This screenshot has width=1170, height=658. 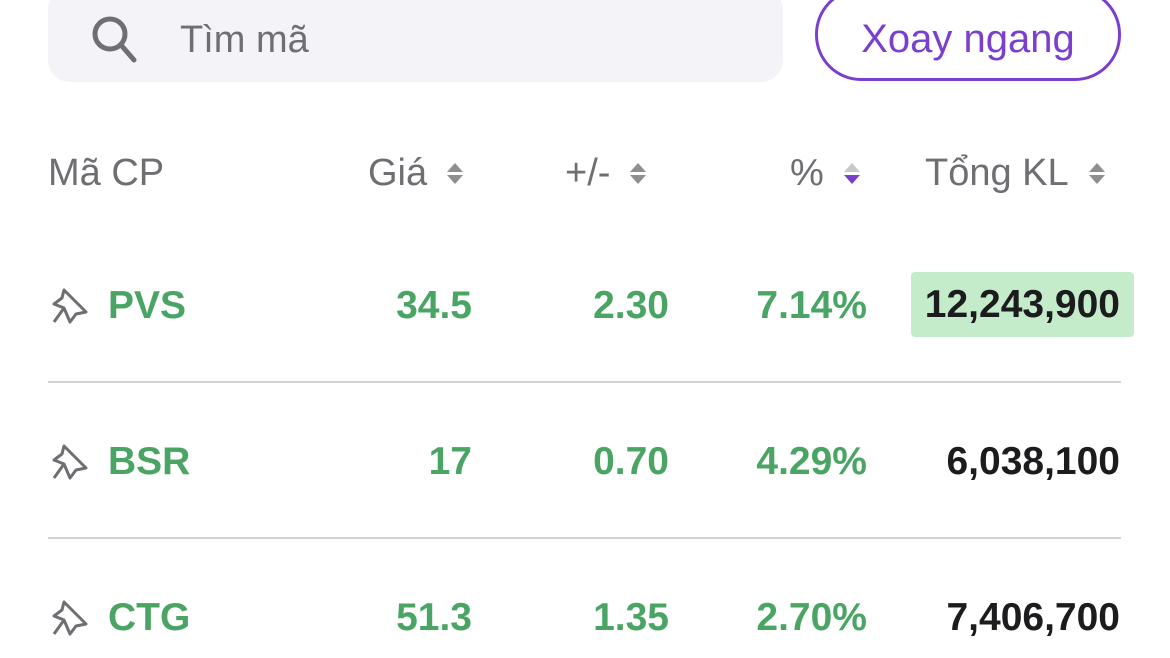 What do you see at coordinates (807, 172) in the screenshot?
I see `header-label: %` at bounding box center [807, 172].